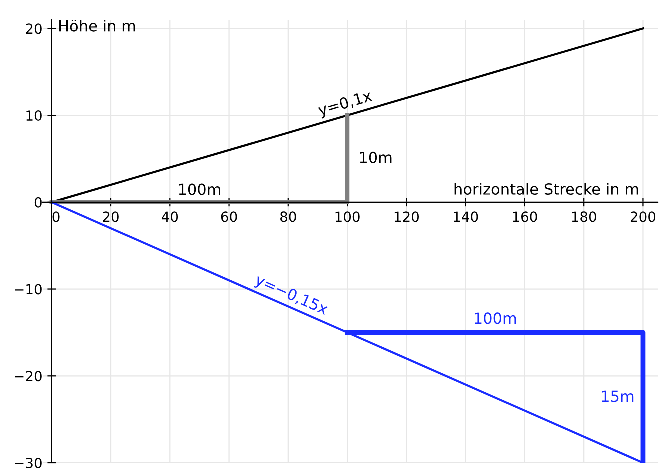  What do you see at coordinates (56, 217) in the screenshot?
I see `x-tick-label: 0` at bounding box center [56, 217].